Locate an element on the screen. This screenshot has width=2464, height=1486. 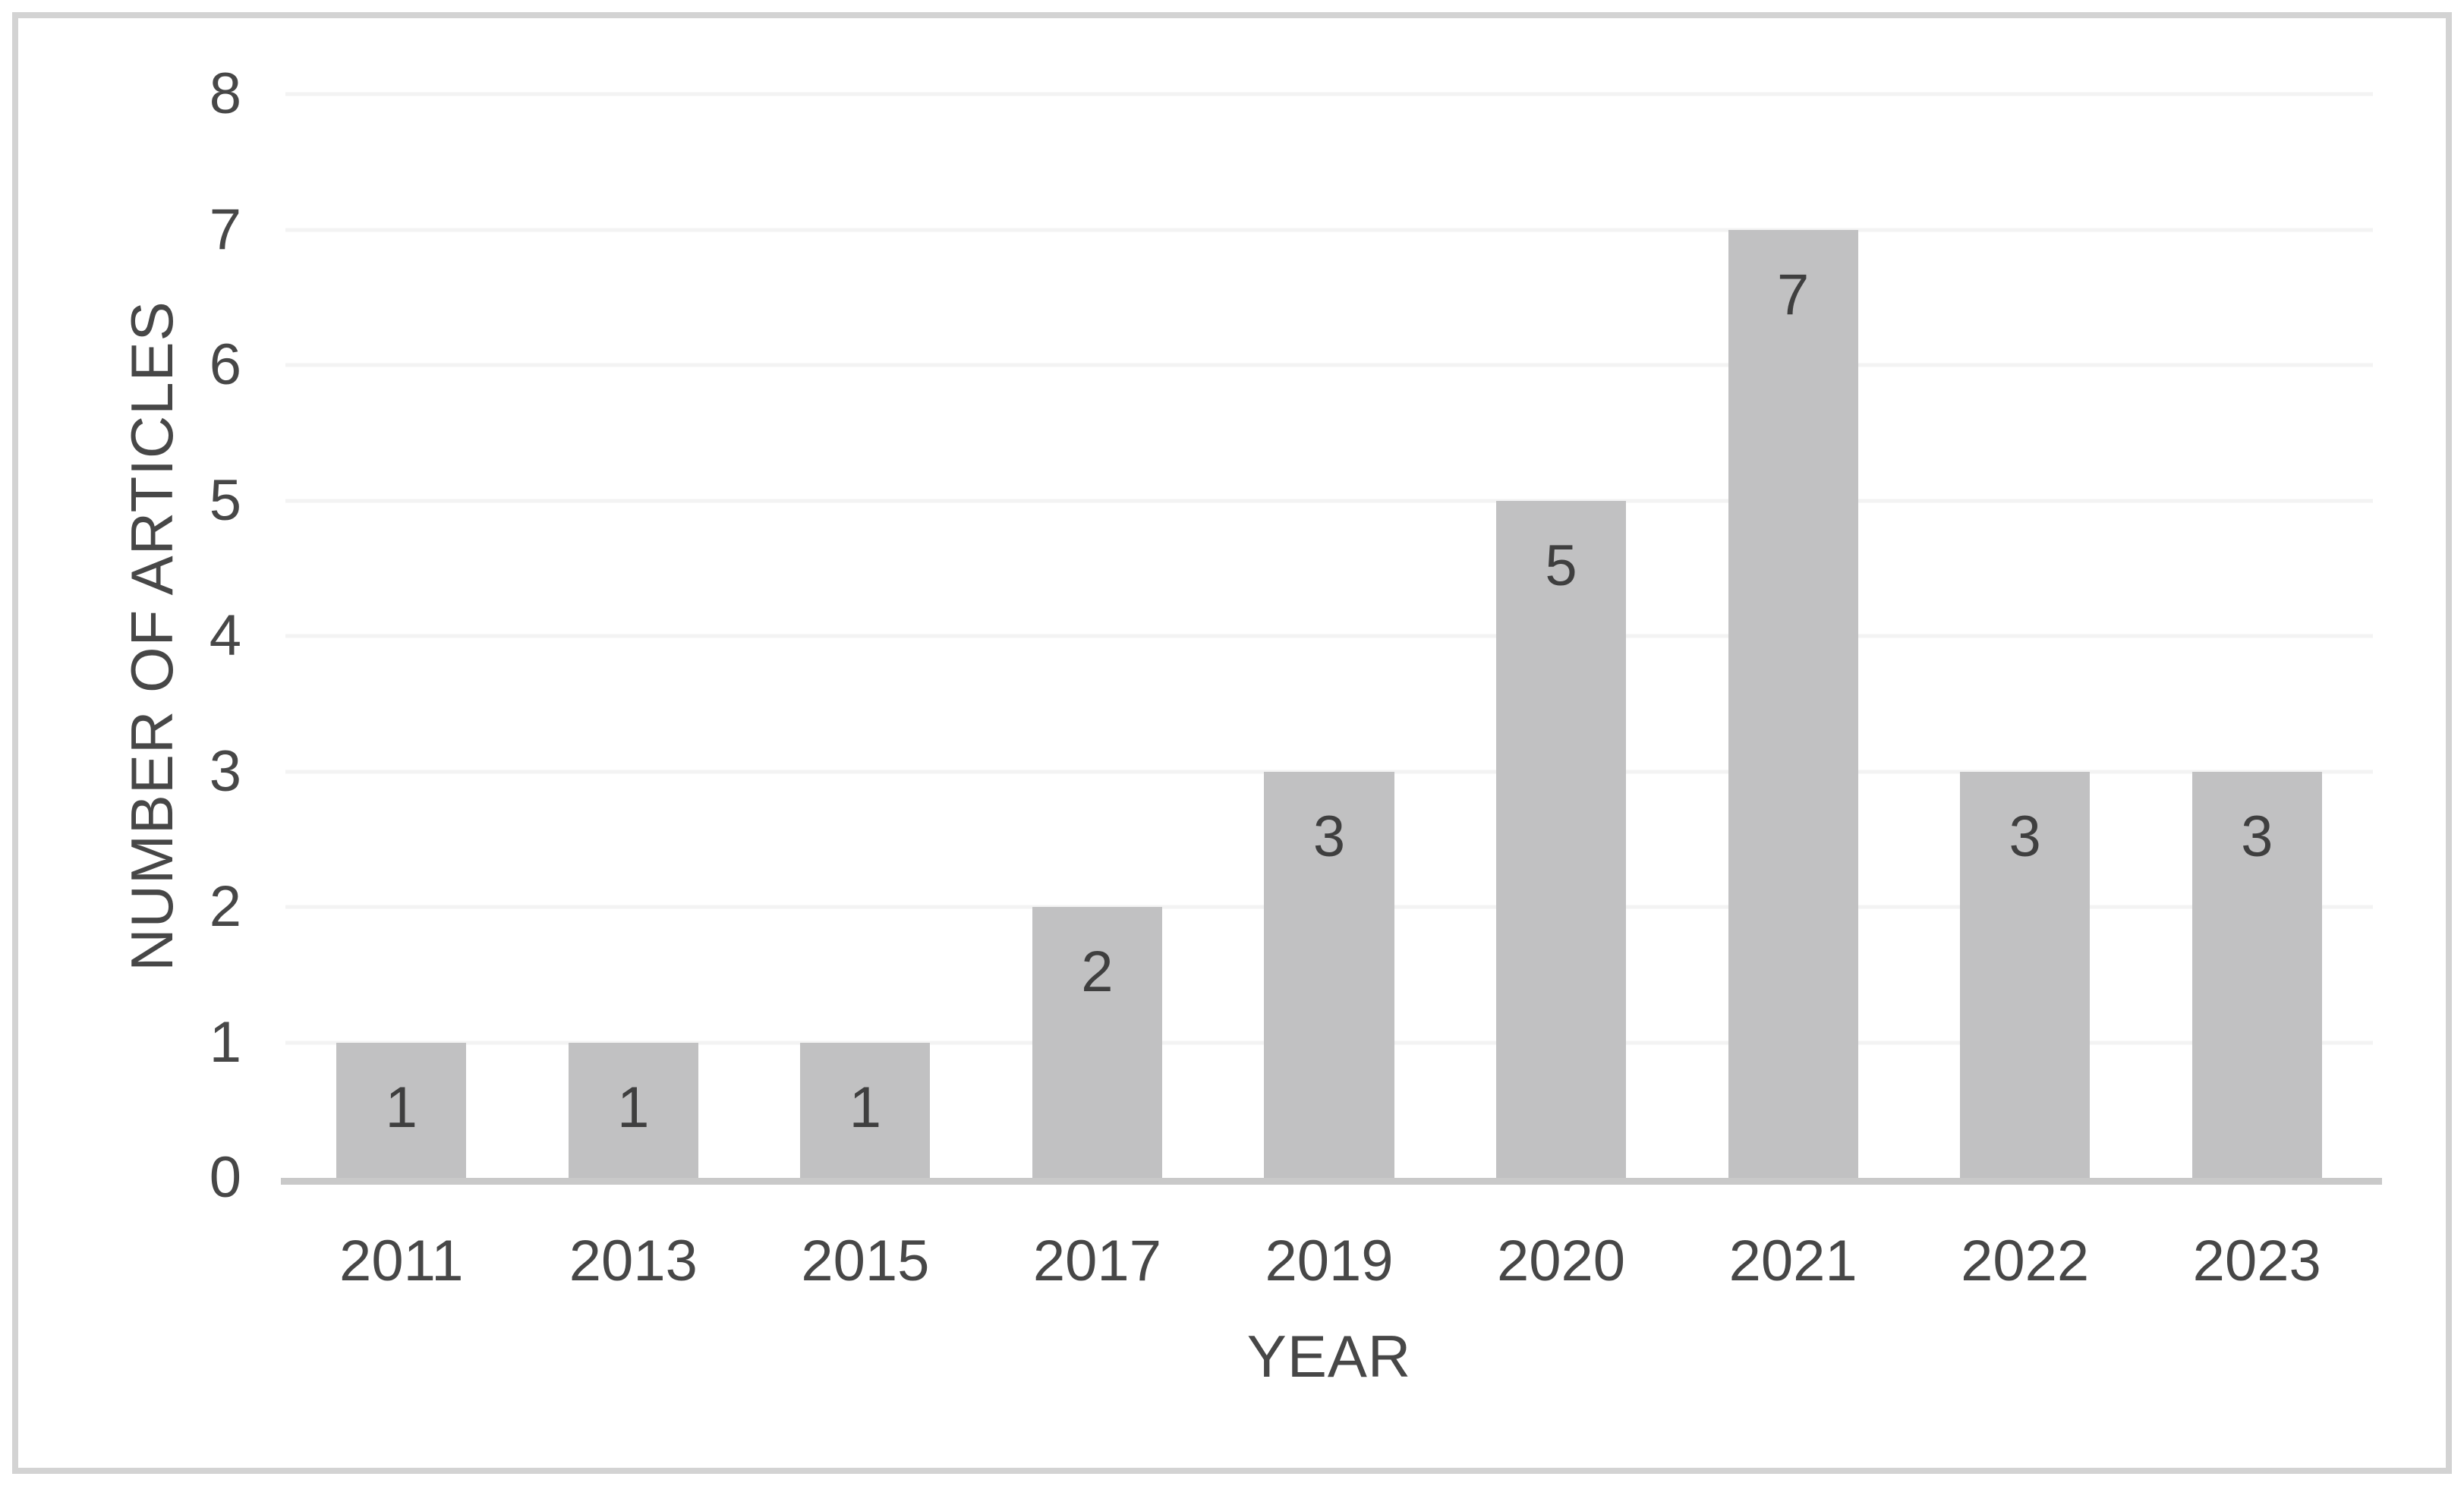
x-axis-tick-label: 2015 is located at coordinates (865, 1261).